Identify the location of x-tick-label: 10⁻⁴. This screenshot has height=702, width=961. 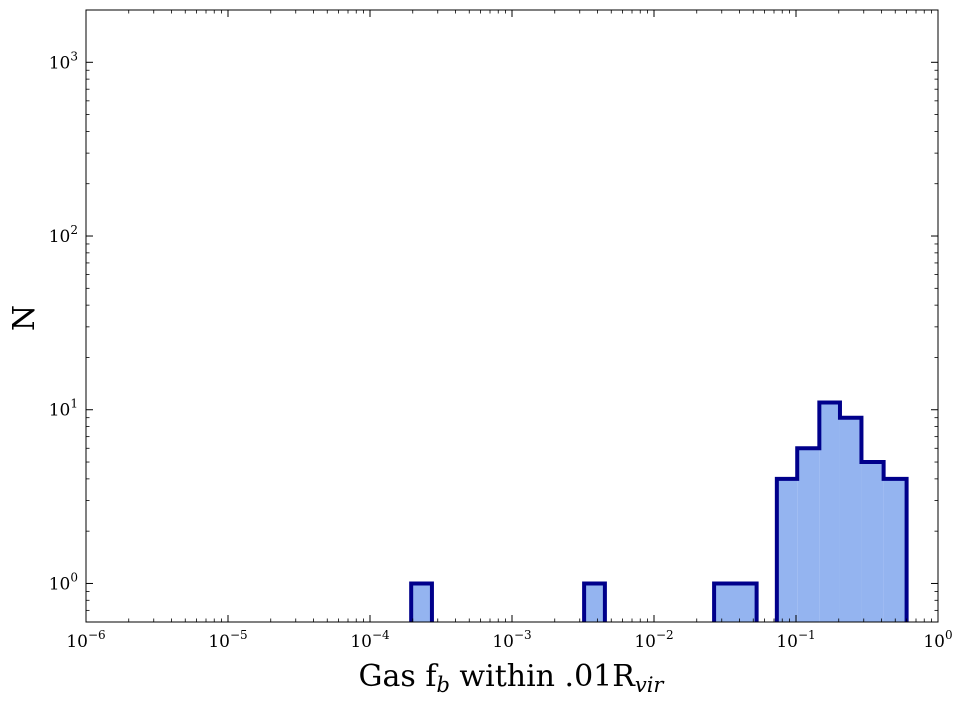
(370, 640).